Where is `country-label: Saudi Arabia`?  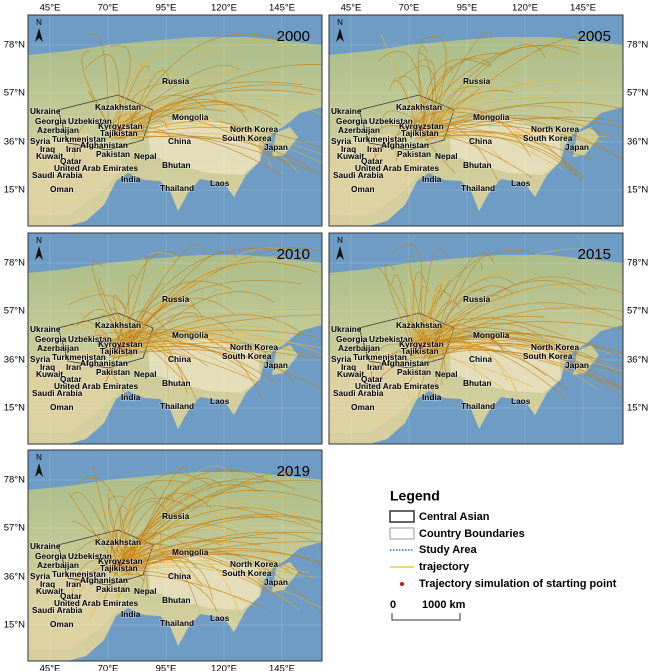
country-label: Saudi Arabia is located at coordinates (57, 610).